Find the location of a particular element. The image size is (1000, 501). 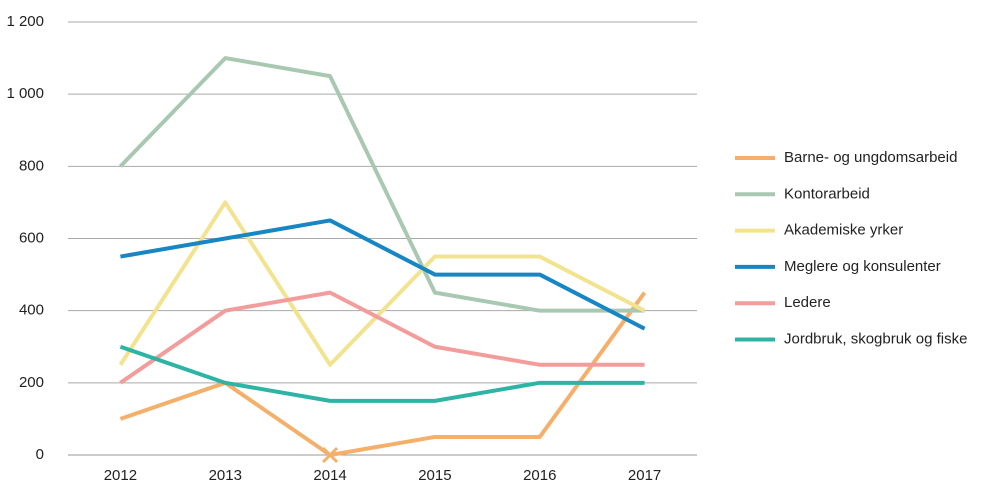

x-tick-label: 2014 is located at coordinates (329, 475).